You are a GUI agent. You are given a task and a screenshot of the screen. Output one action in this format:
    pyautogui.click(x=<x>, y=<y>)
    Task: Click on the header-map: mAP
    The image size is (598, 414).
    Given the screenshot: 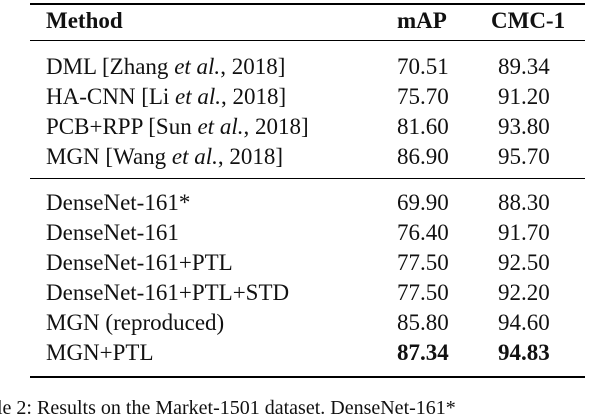 What is the action you would take?
    pyautogui.click(x=422, y=20)
    